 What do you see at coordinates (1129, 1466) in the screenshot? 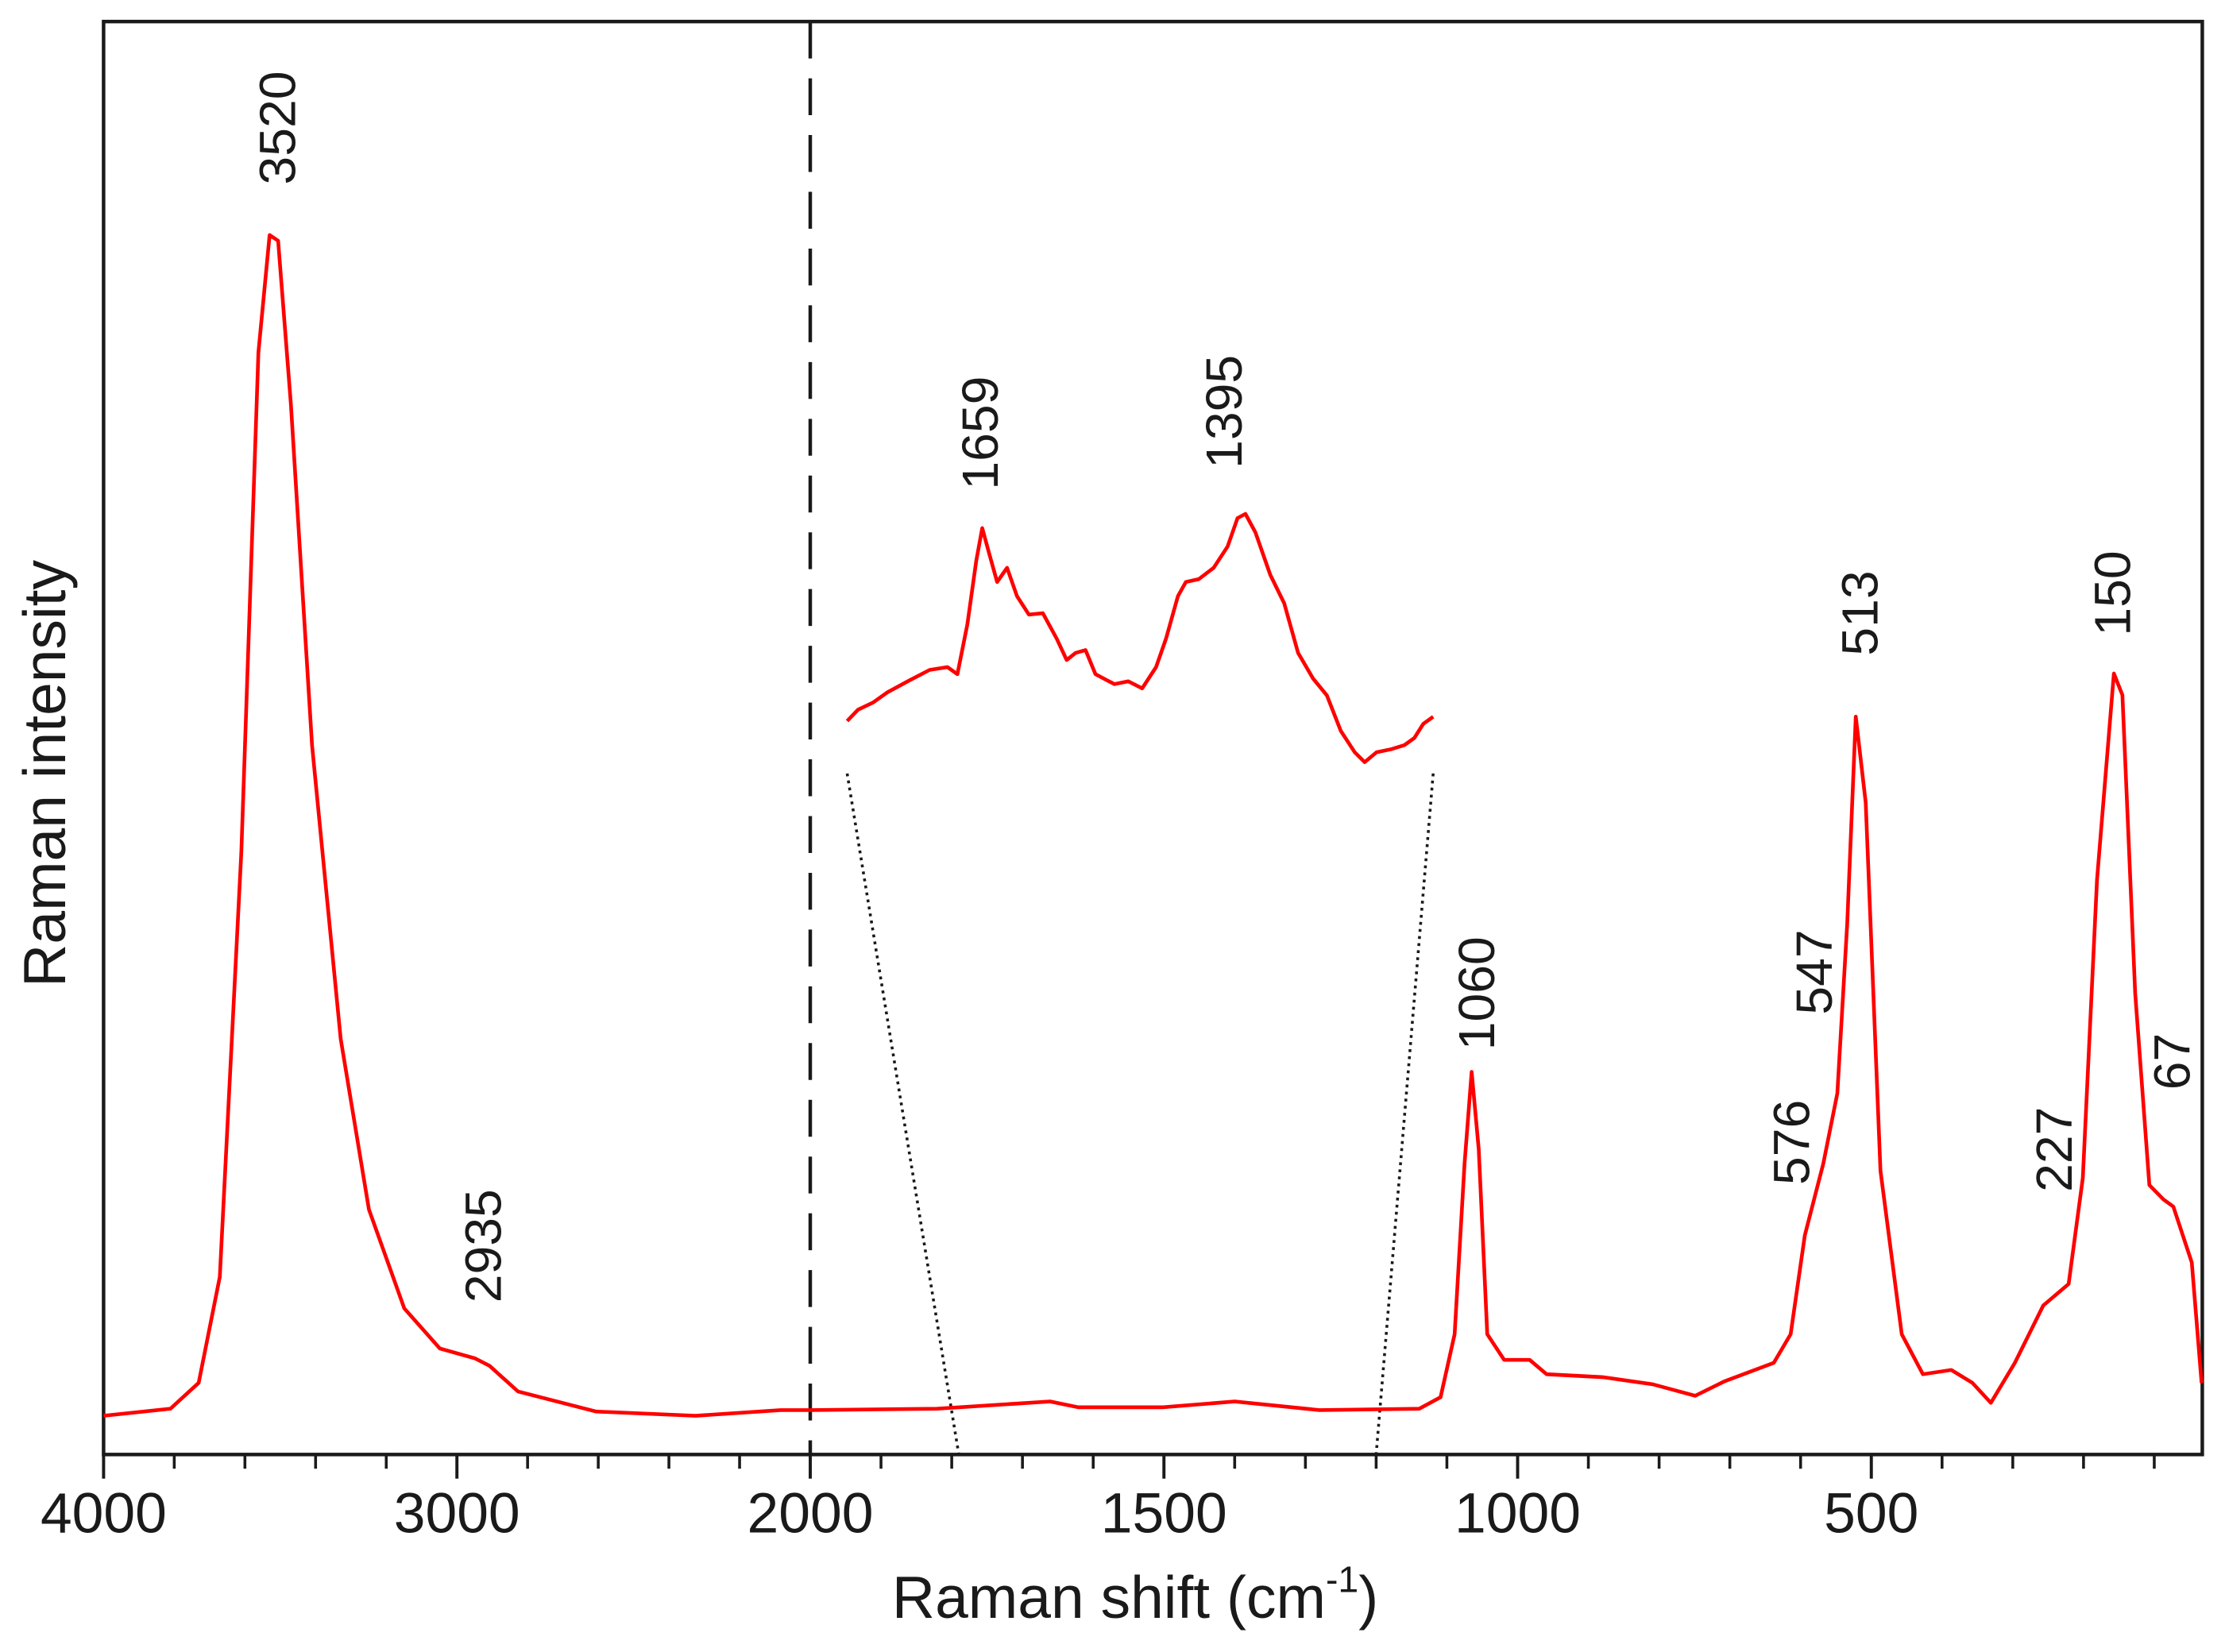
I see `x-axis-ticks` at bounding box center [1129, 1466].